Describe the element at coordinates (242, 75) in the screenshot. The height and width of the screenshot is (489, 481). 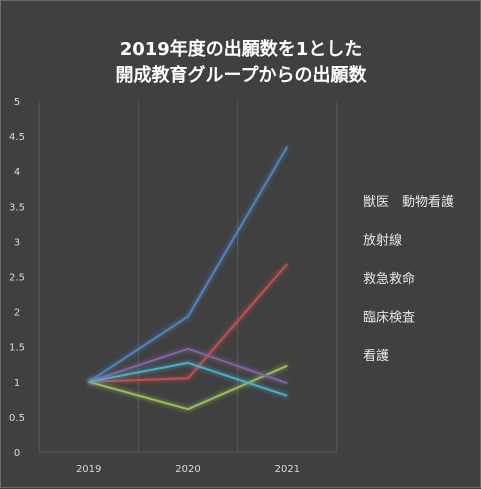
I see `chart-title-line-2: 開成教育グループからの出願数` at that location.